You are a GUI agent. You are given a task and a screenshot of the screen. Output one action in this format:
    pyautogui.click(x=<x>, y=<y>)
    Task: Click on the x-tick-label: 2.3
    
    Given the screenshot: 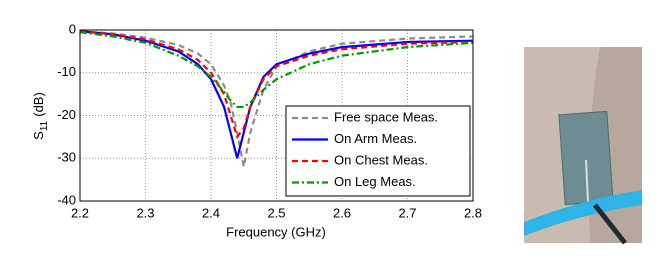 What is the action you would take?
    pyautogui.click(x=145, y=212)
    